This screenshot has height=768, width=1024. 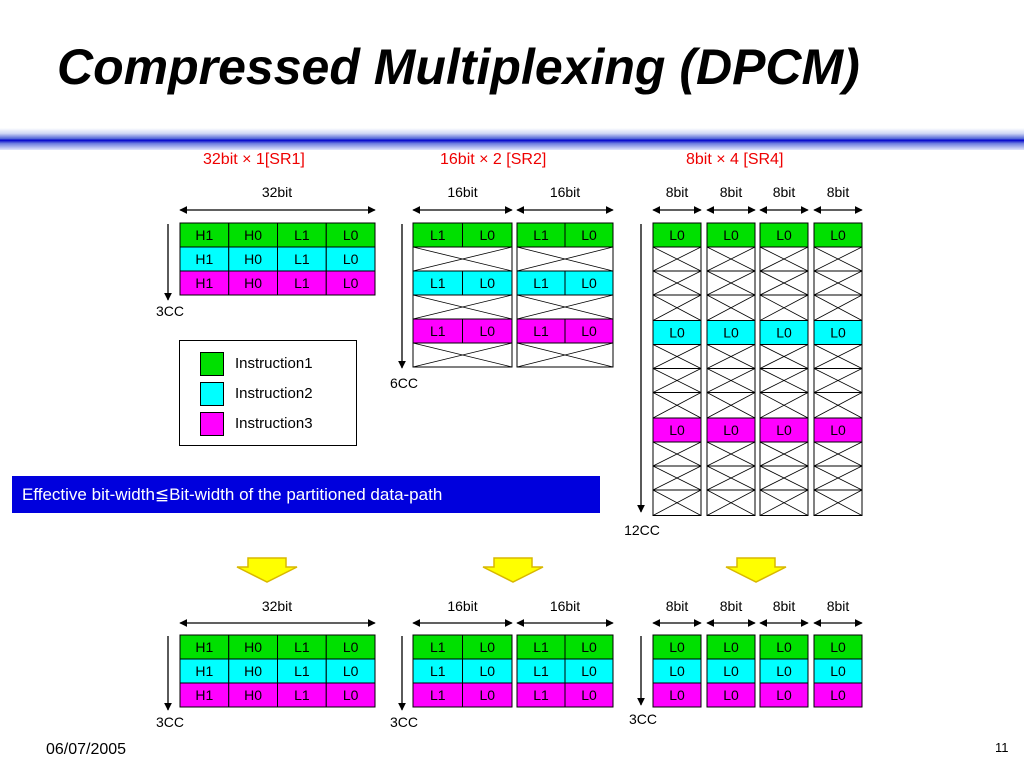 What do you see at coordinates (170, 311) in the screenshot?
I see `sr1-cycle-label: 3CC` at bounding box center [170, 311].